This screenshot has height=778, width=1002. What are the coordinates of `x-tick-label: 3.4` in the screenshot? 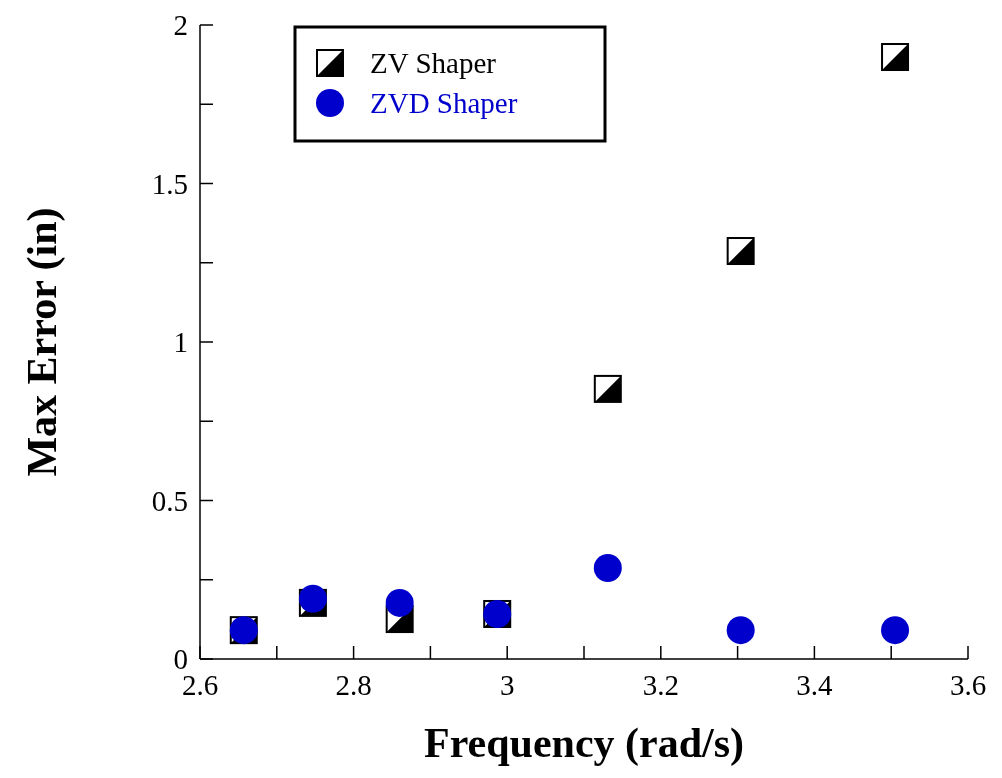 It's located at (815, 685).